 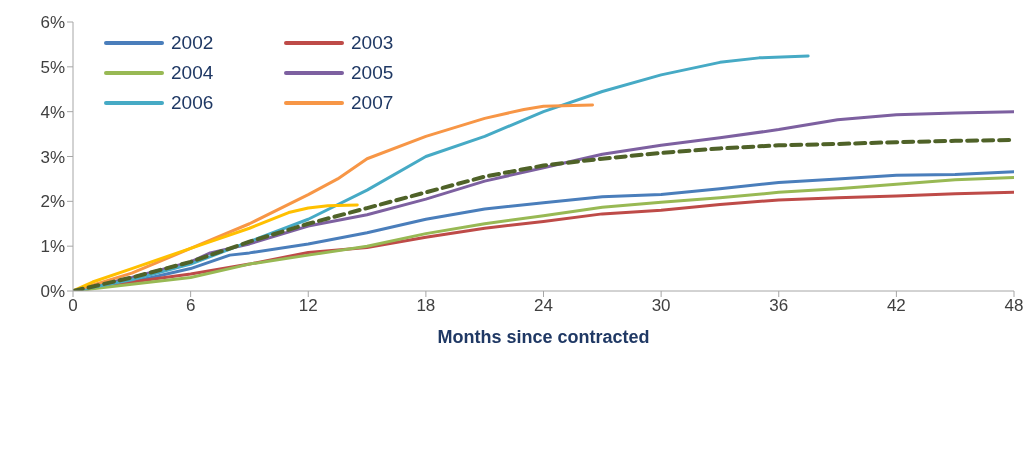 I want to click on x-tick-label: 12, so click(x=308, y=306).